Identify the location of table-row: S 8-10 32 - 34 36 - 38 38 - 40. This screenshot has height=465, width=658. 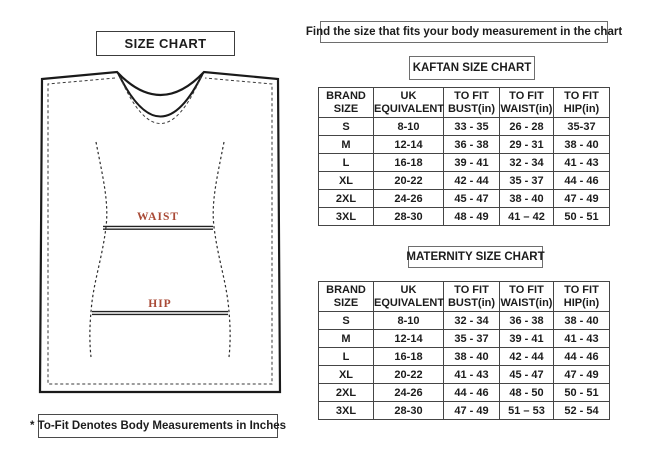
(464, 320).